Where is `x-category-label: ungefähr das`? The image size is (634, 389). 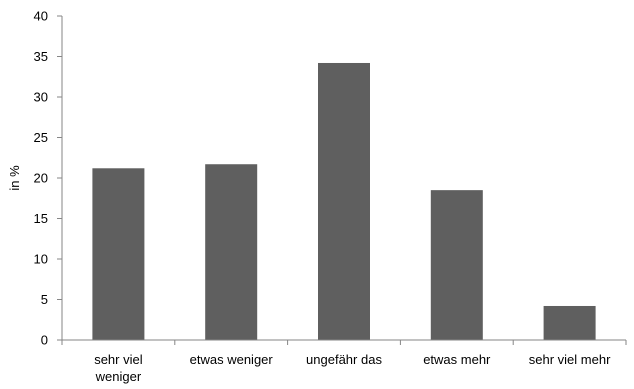
x-category-label: ungefähr das is located at coordinates (344, 359).